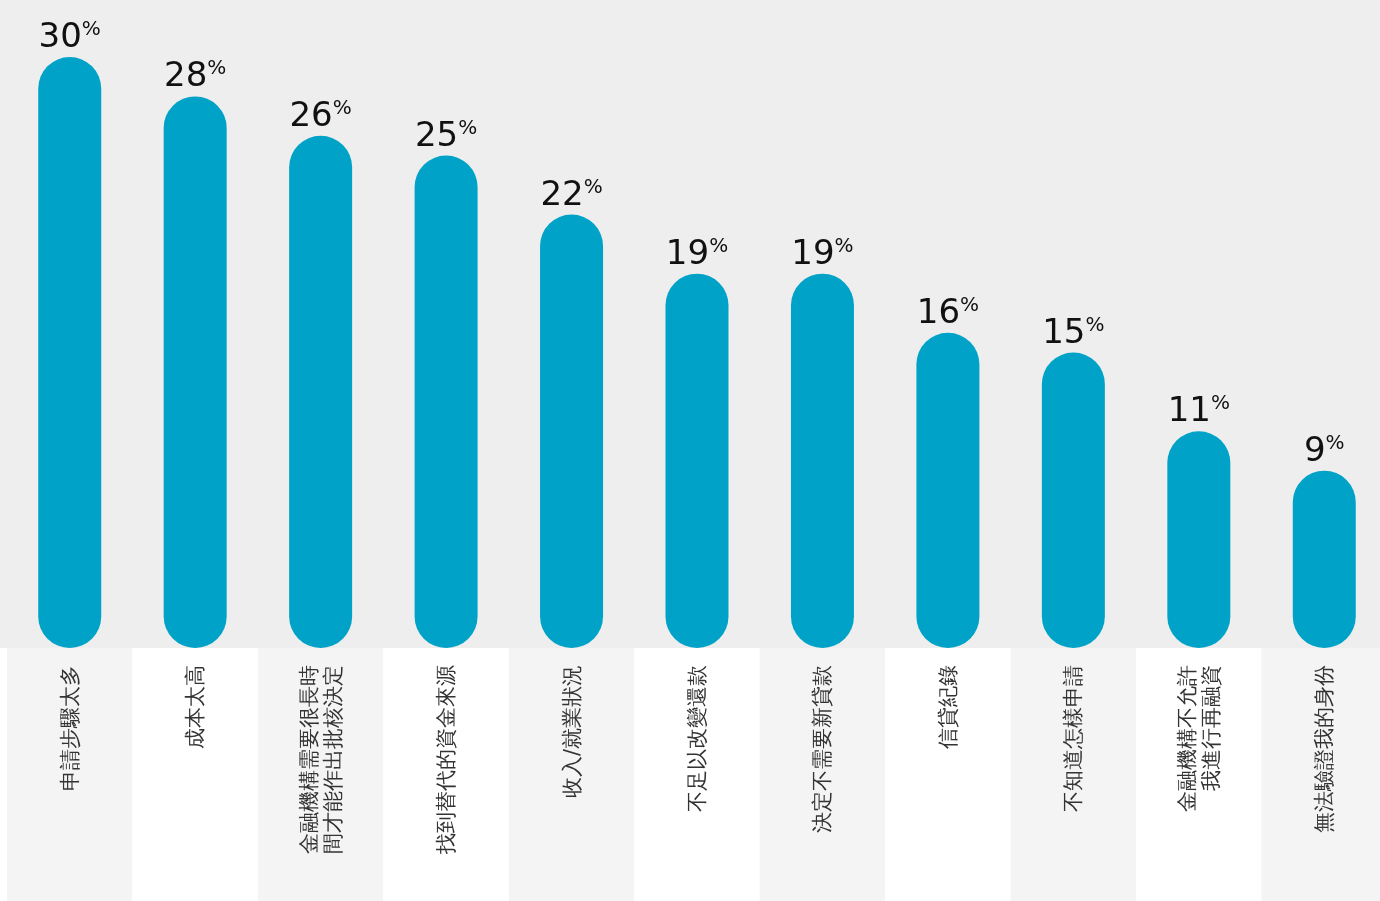 This screenshot has height=901, width=1380. Describe the element at coordinates (947, 707) in the screenshot. I see `x-tick-label: 信貸紀錄` at that location.